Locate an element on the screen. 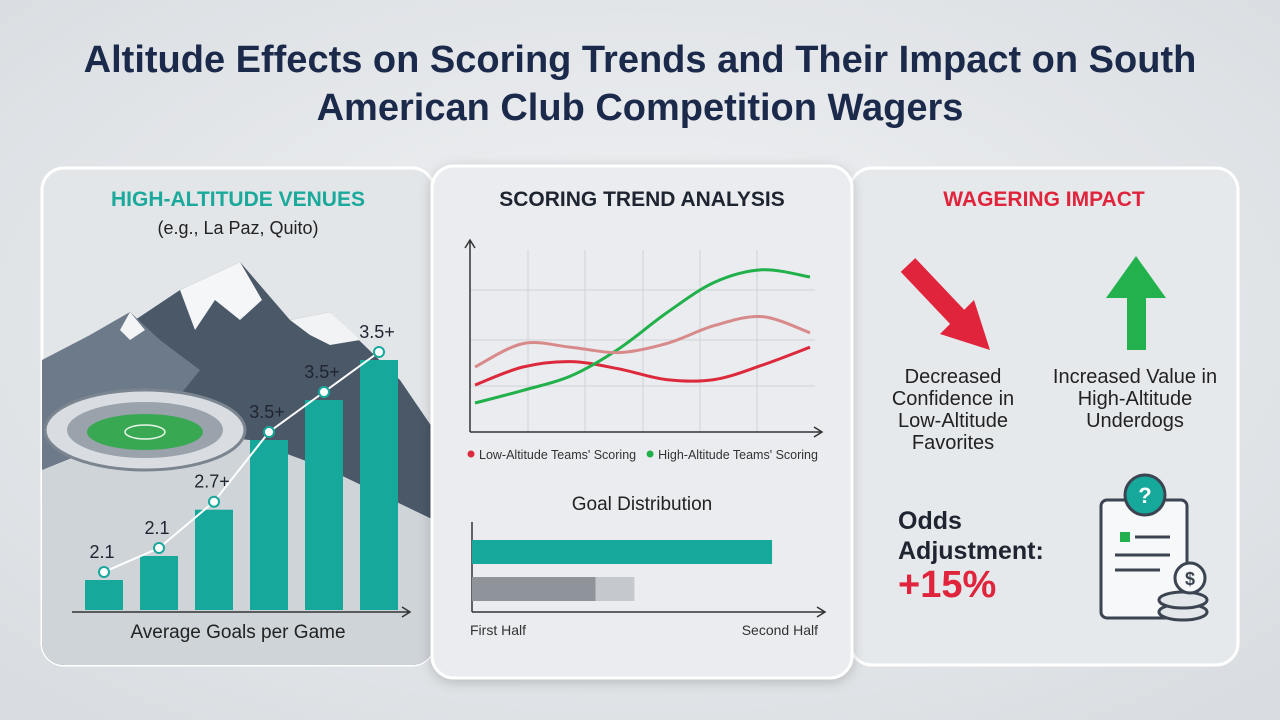 This screenshot has height=720, width=1280. odds-icon: ? $ is located at coordinates (1154, 547).